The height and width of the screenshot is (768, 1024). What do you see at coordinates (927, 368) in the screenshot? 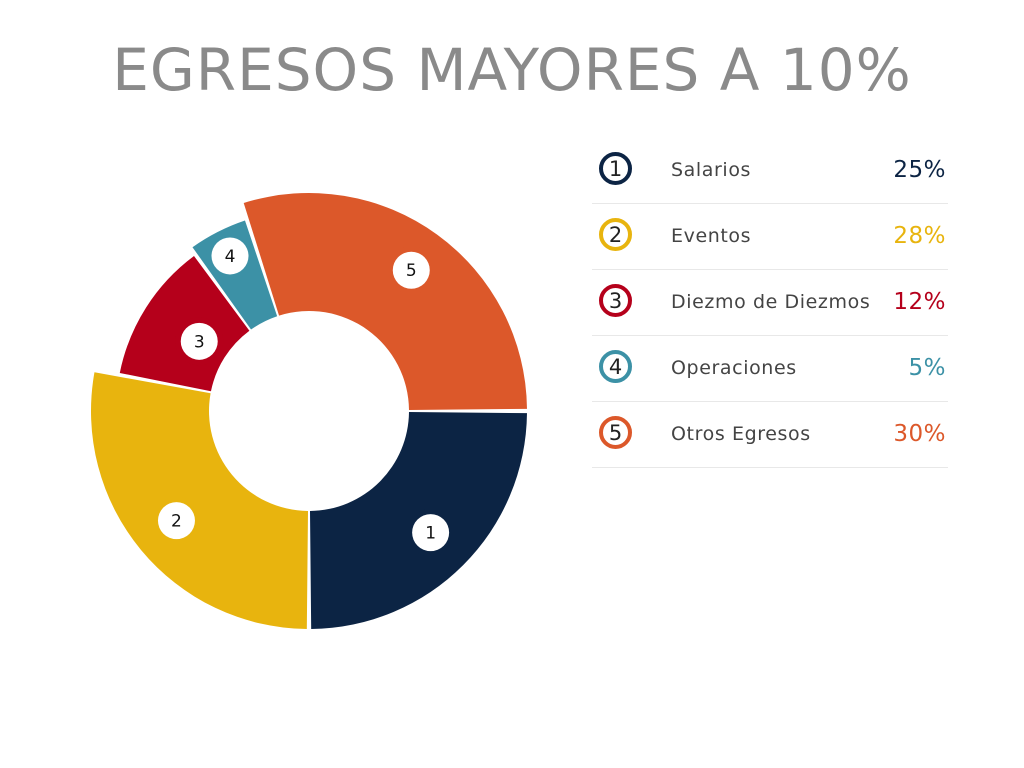
I see `legend-value: 5%` at bounding box center [927, 368].